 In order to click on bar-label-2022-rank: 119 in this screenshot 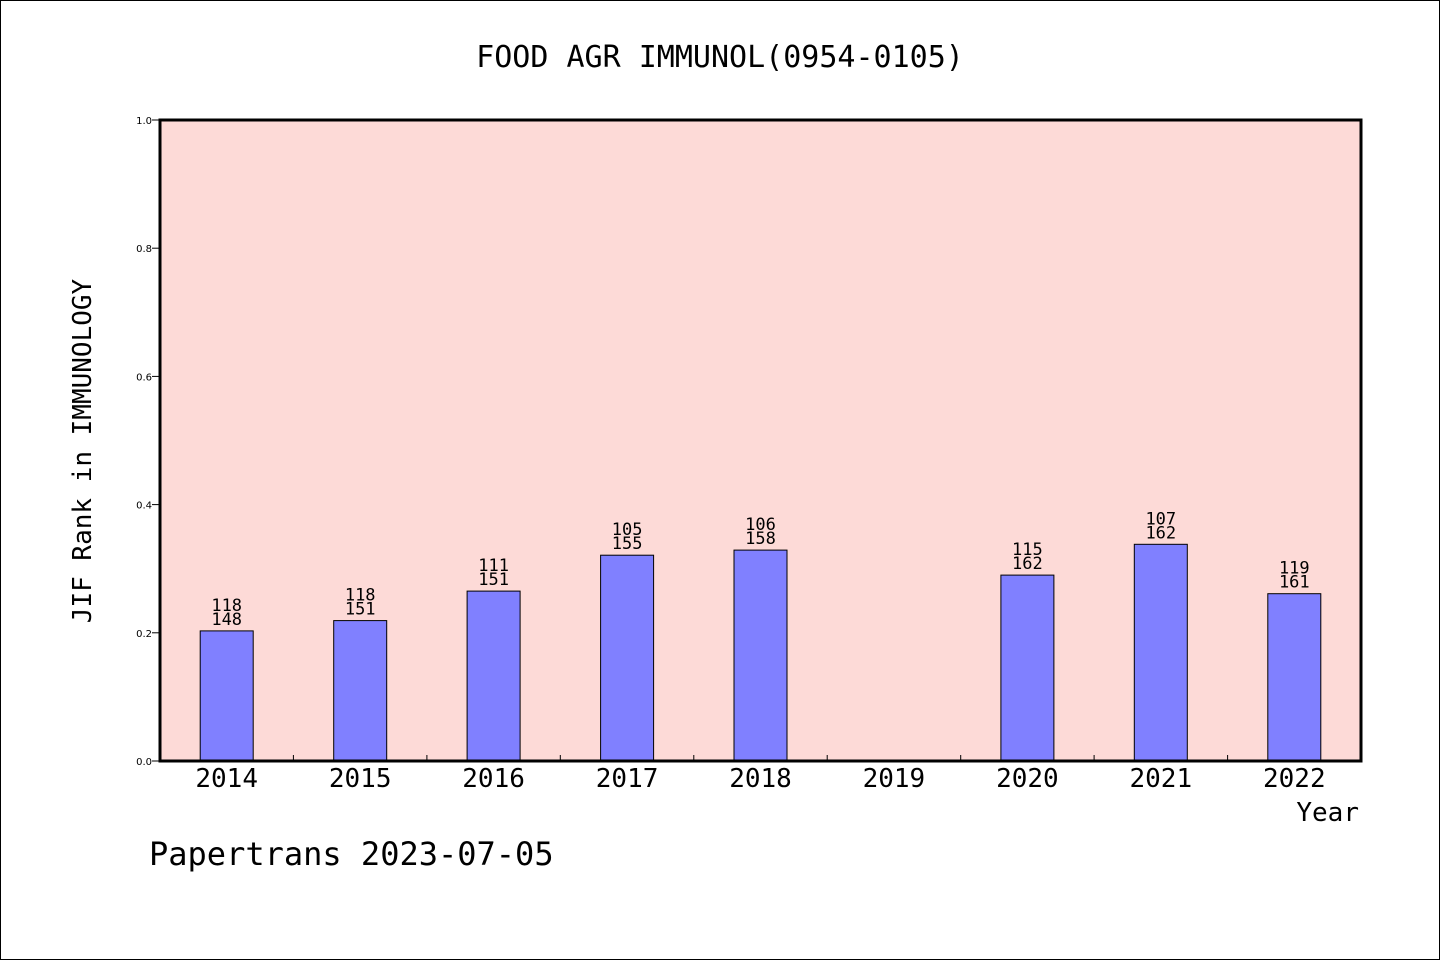, I will do `click(1294, 569)`.